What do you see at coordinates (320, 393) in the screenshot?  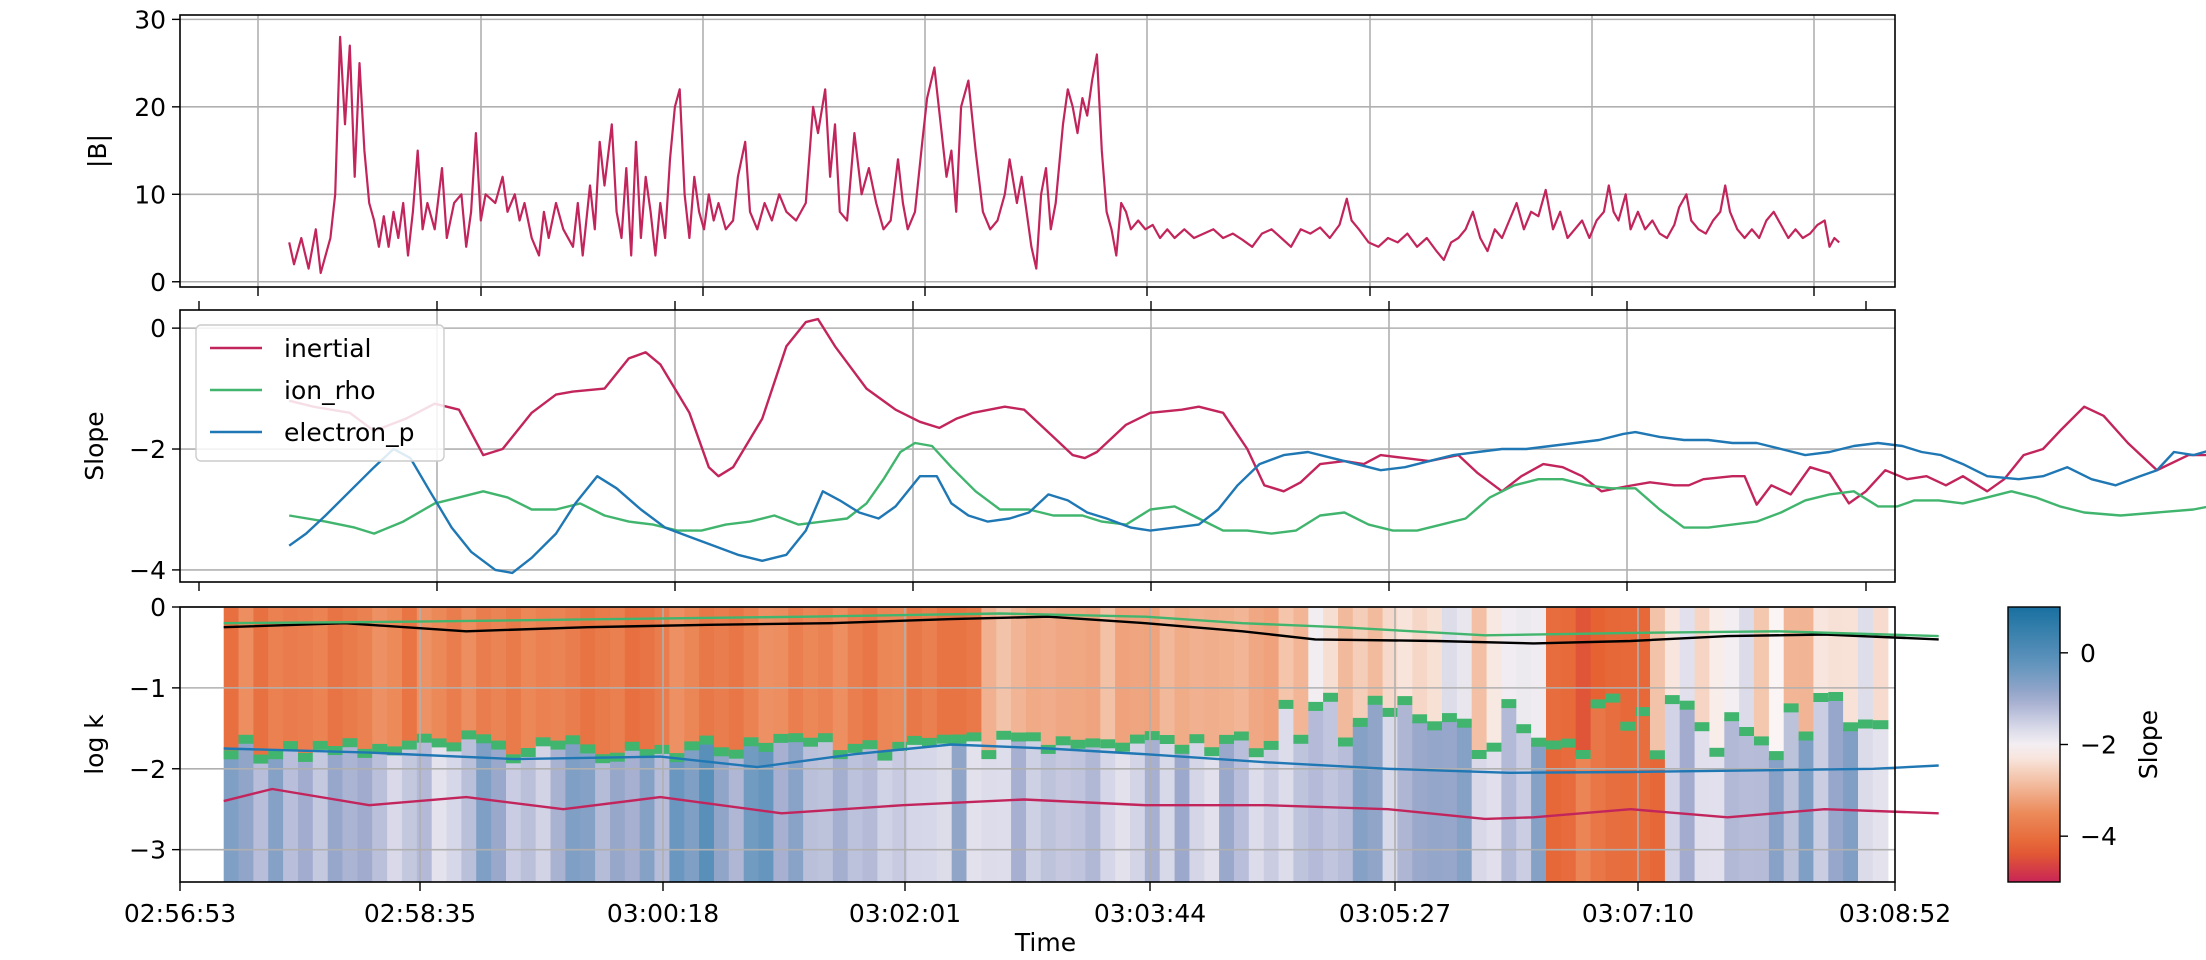 I see `legend: inertial ion_rho electron_p` at bounding box center [320, 393].